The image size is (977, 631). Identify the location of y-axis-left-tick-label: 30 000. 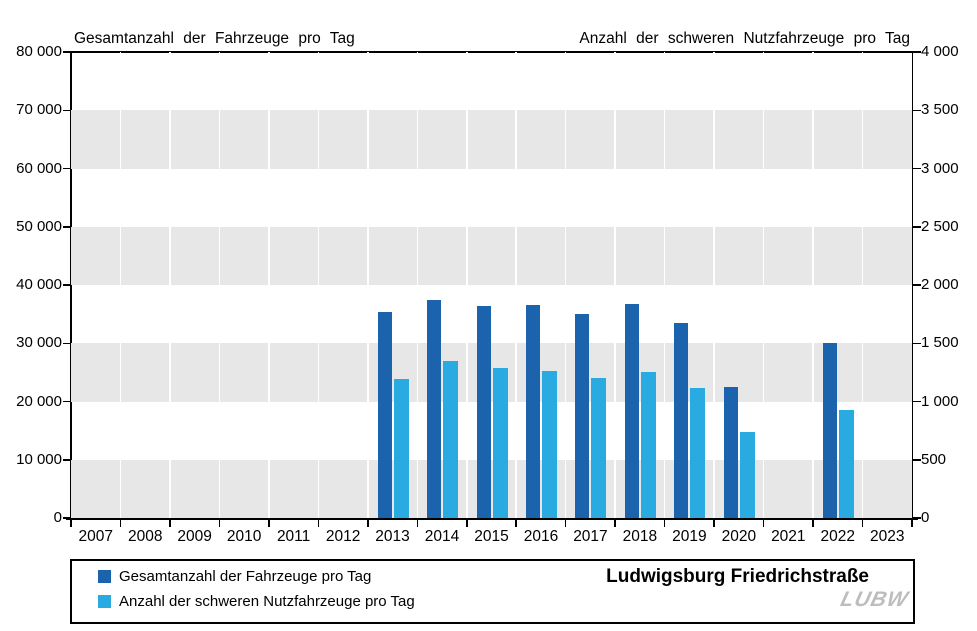
(39, 343).